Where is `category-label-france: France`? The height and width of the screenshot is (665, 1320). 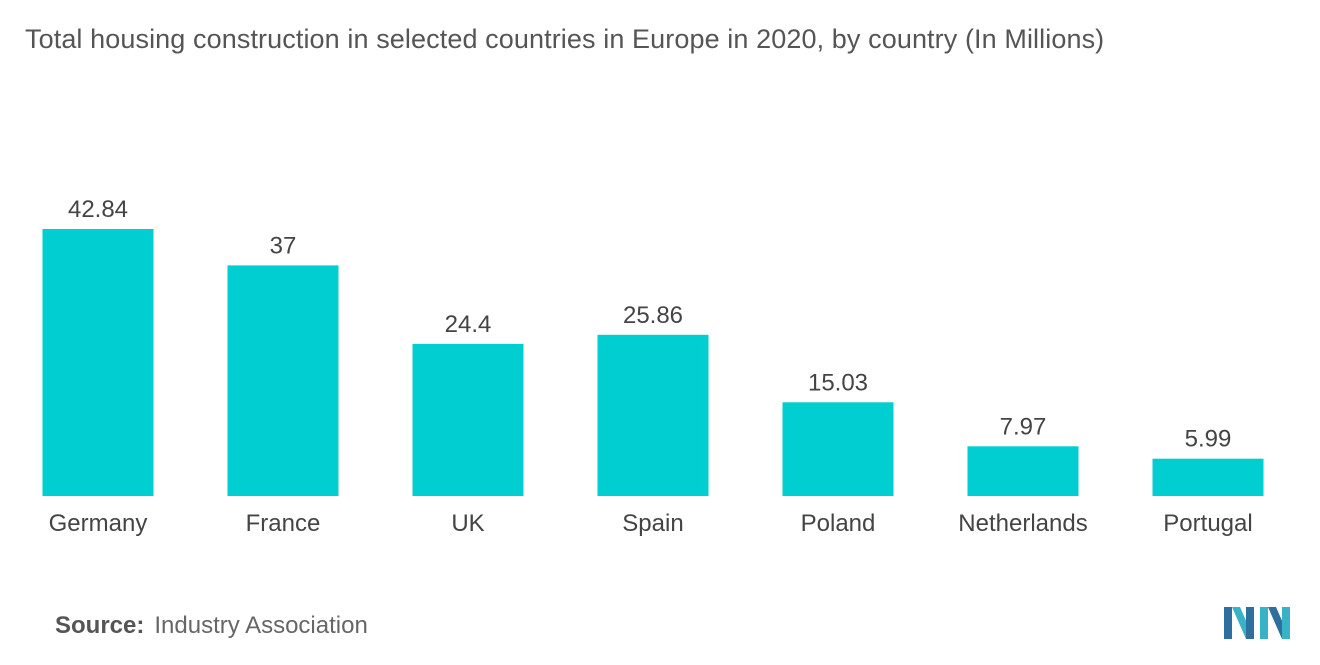
category-label-france: France is located at coordinates (283, 523).